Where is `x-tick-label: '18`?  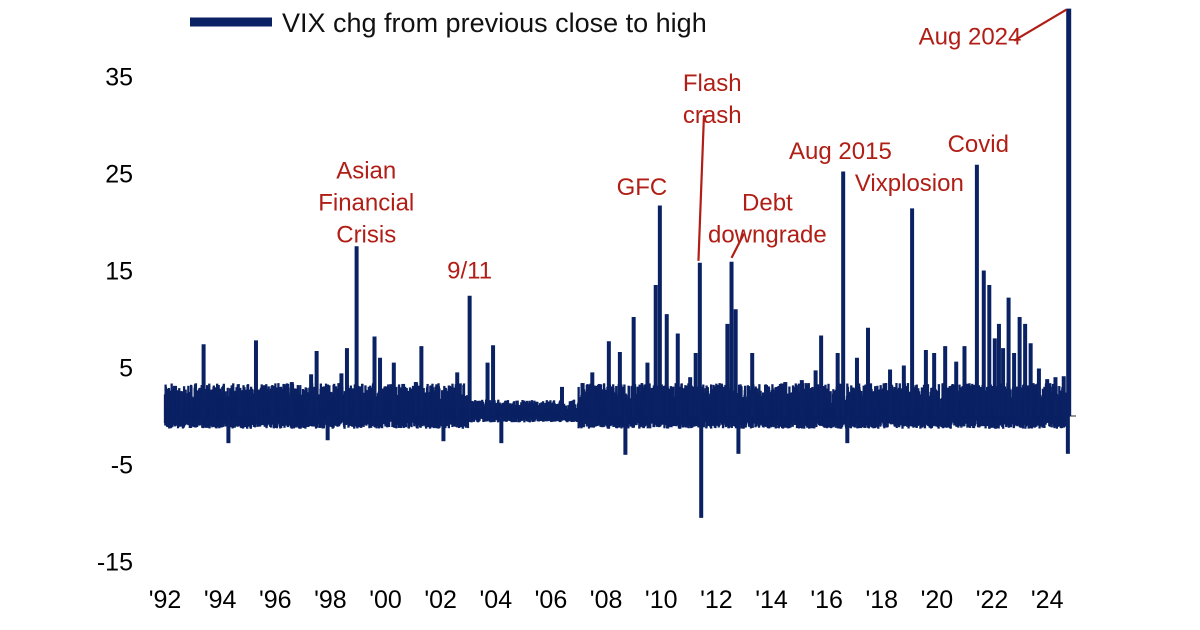
x-tick-label: '18 is located at coordinates (881, 600).